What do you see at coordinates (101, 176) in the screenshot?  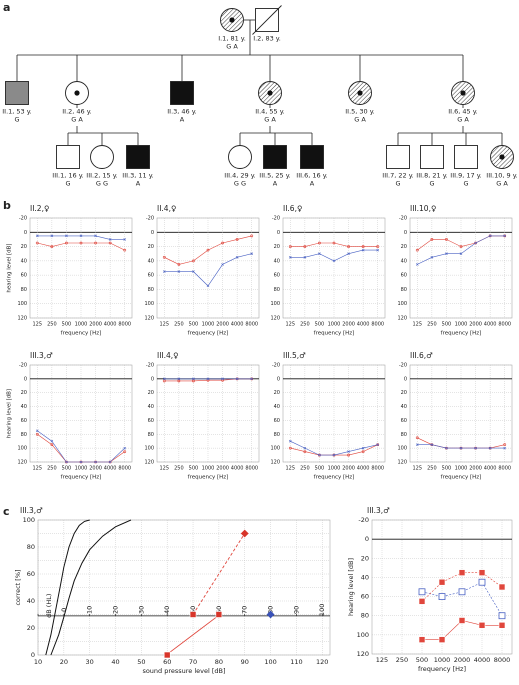 I see `individual-id: III.2, 15 y.` at bounding box center [101, 176].